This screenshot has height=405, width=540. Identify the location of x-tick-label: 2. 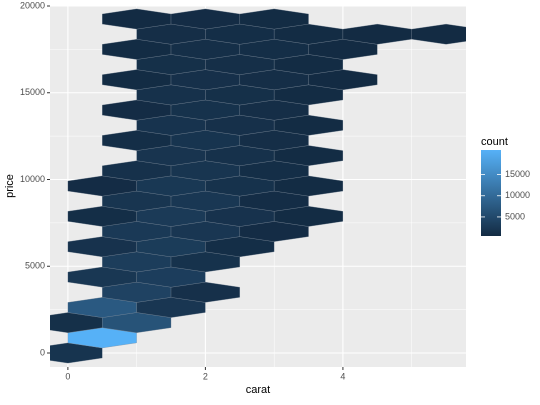
(205, 376).